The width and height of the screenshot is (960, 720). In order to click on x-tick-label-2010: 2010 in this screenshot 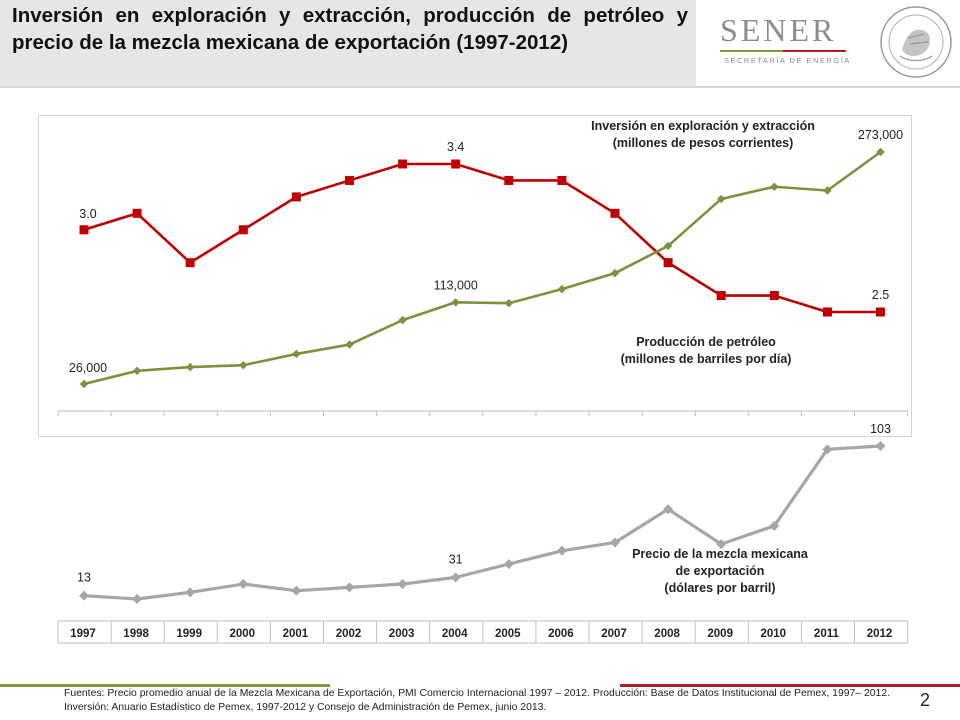, I will do `click(774, 634)`.